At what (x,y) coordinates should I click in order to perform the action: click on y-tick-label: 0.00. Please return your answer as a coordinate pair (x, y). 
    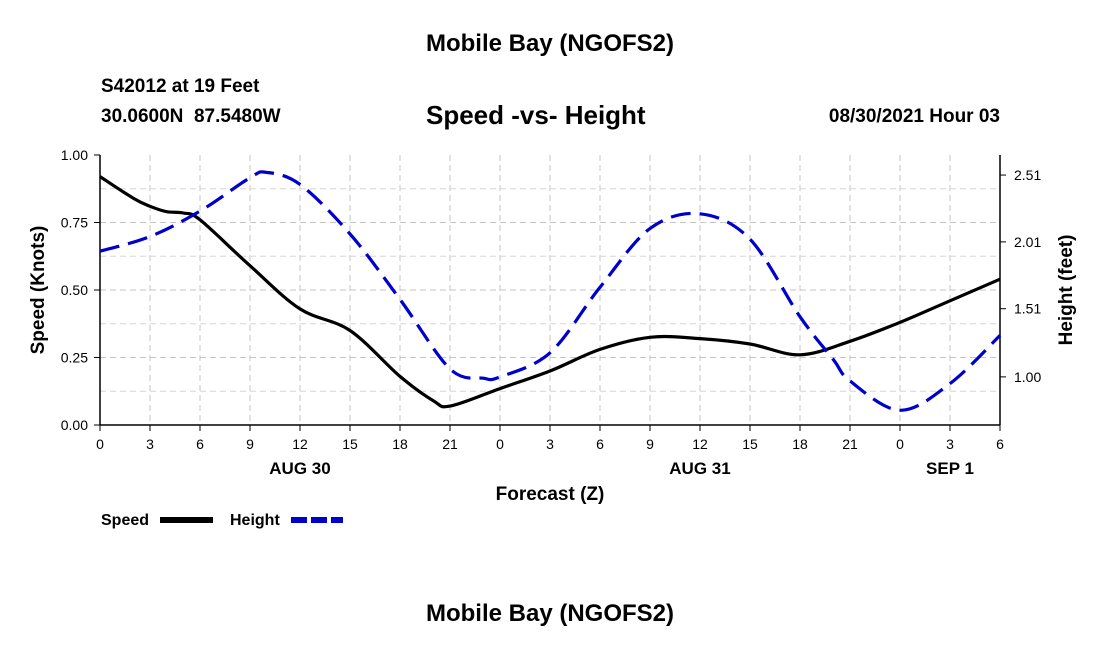
    Looking at the image, I should click on (74, 425).